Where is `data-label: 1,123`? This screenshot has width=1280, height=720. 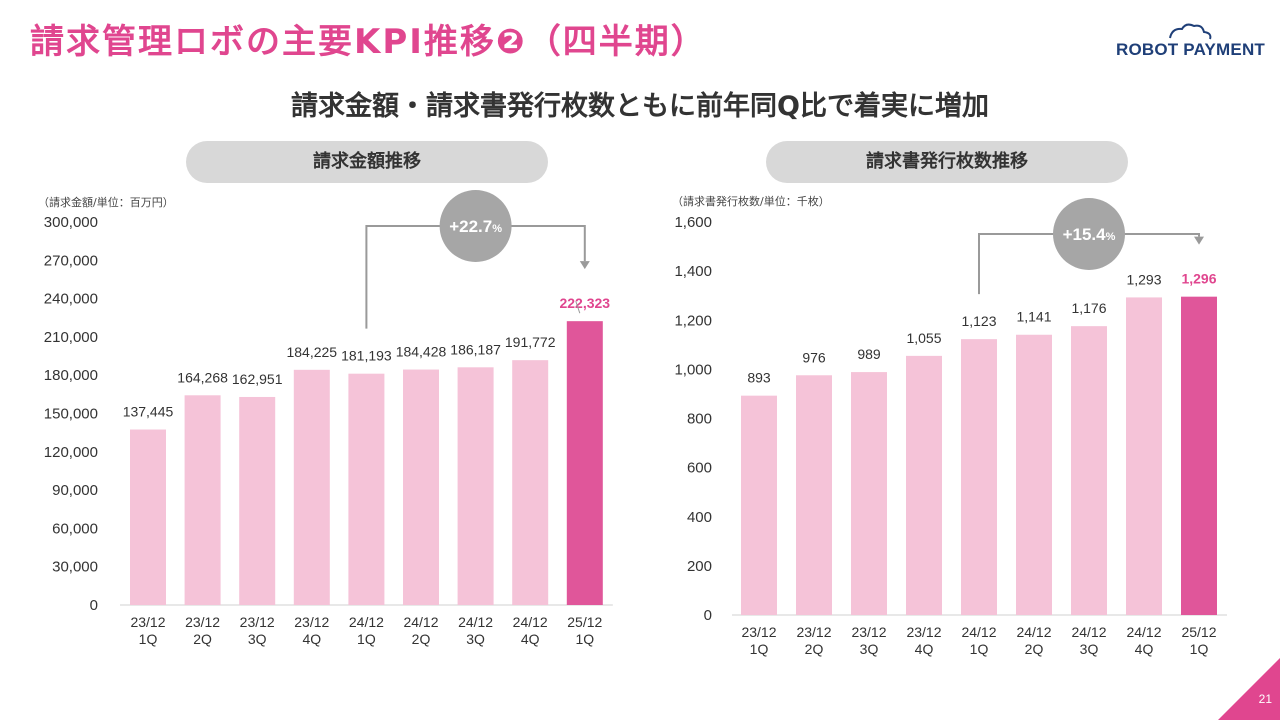
data-label: 1,123 is located at coordinates (978, 321).